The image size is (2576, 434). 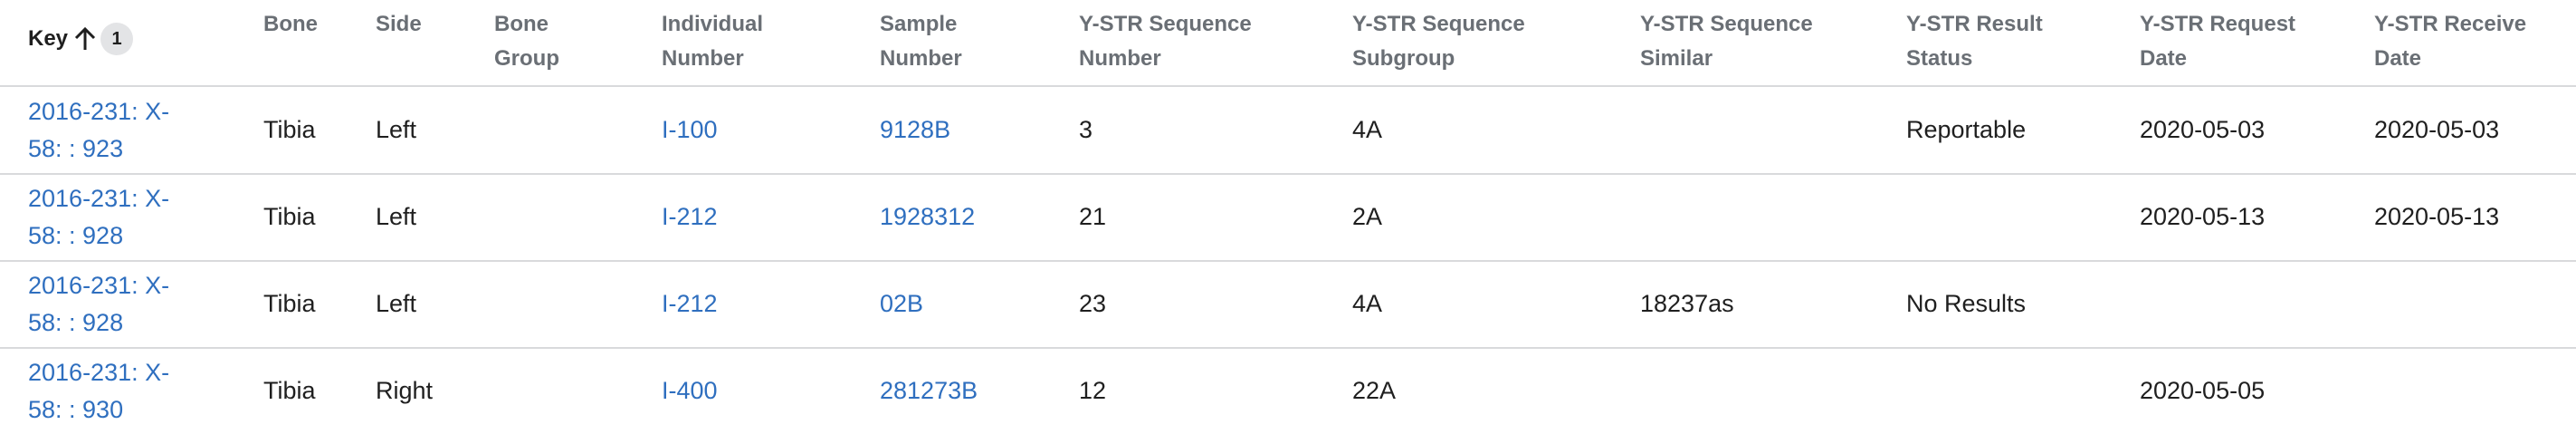 I want to click on column-header-ystr-sequence-similar: Y-STR Sequence Similar, so click(x=1727, y=41).